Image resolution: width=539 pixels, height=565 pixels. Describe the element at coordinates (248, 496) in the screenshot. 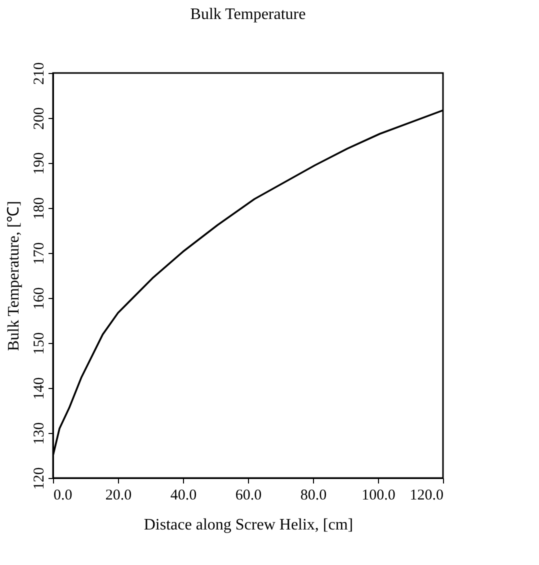

I see `x-tick-label: 60.0` at that location.